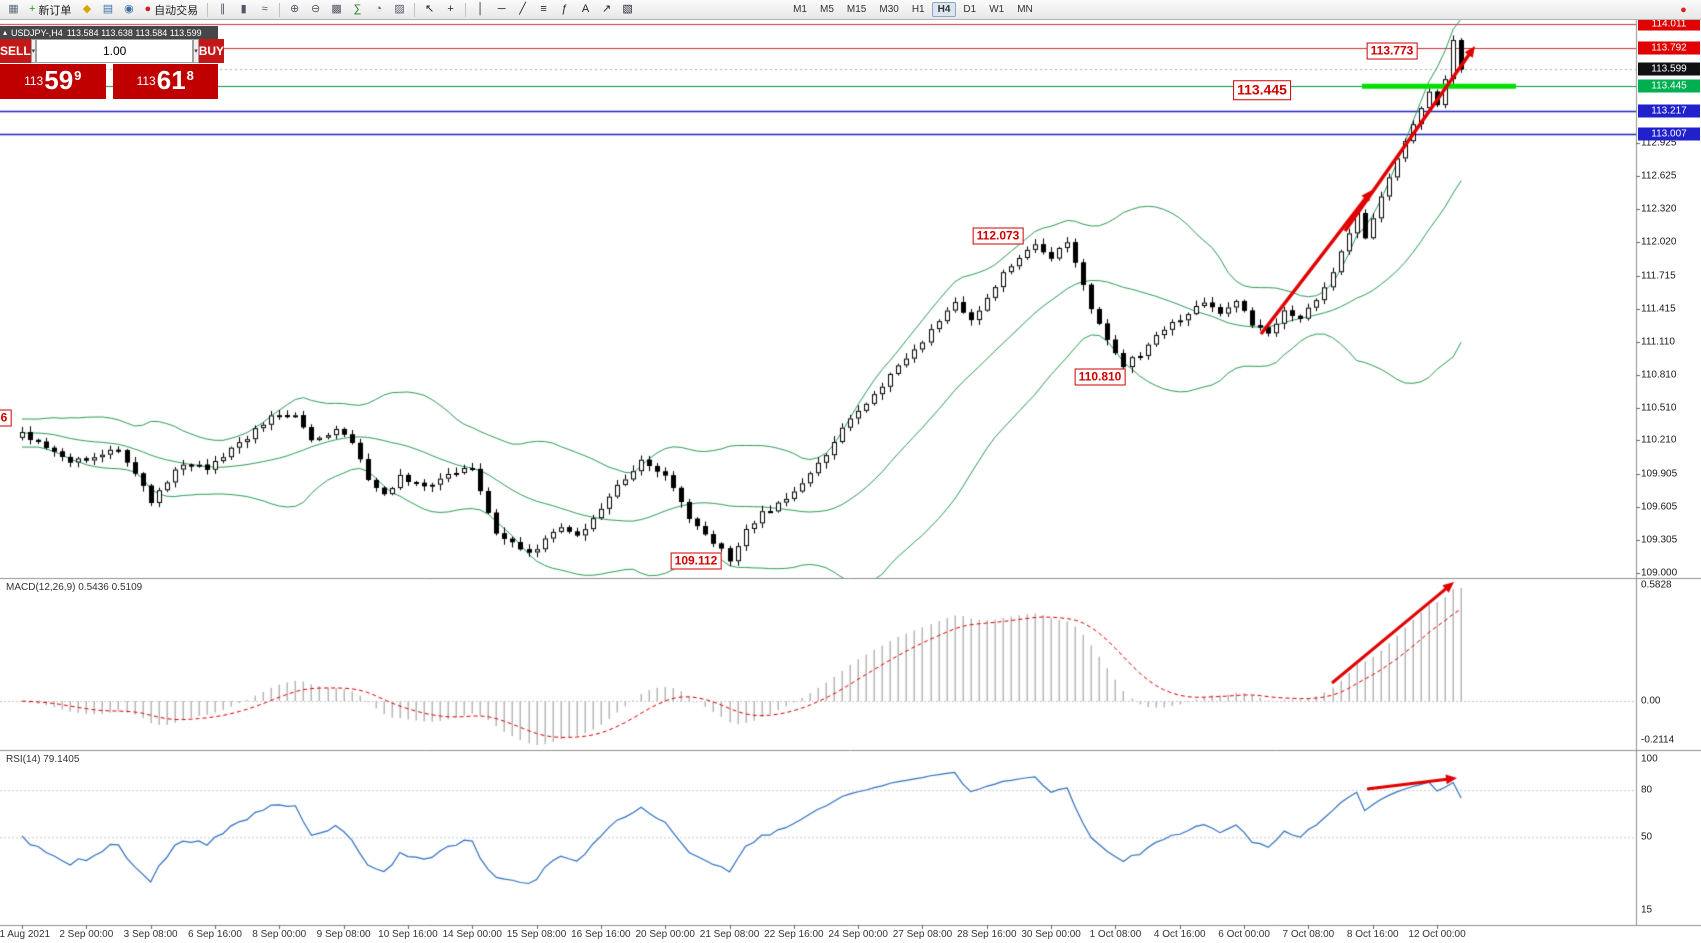  I want to click on timeframe-group: M1 M5 M15 M30 H1 H4 D1 W1 MN, so click(913, 9).